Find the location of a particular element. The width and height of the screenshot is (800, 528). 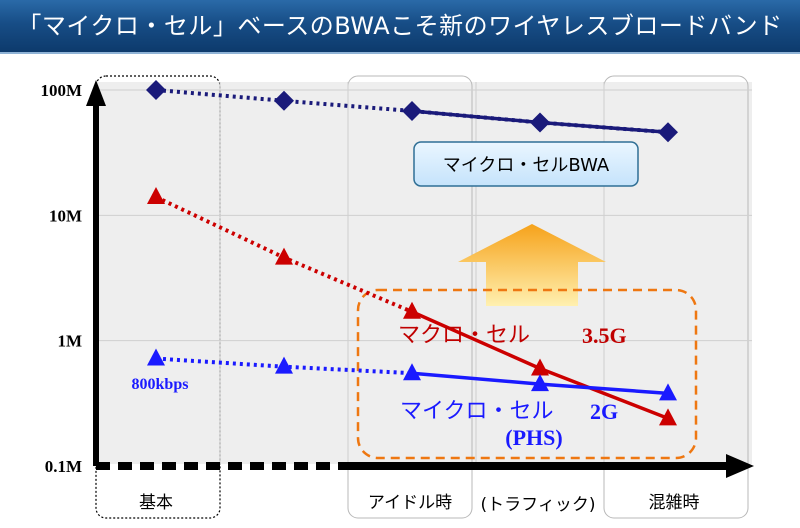

category-panel-basic is located at coordinates (158, 297).